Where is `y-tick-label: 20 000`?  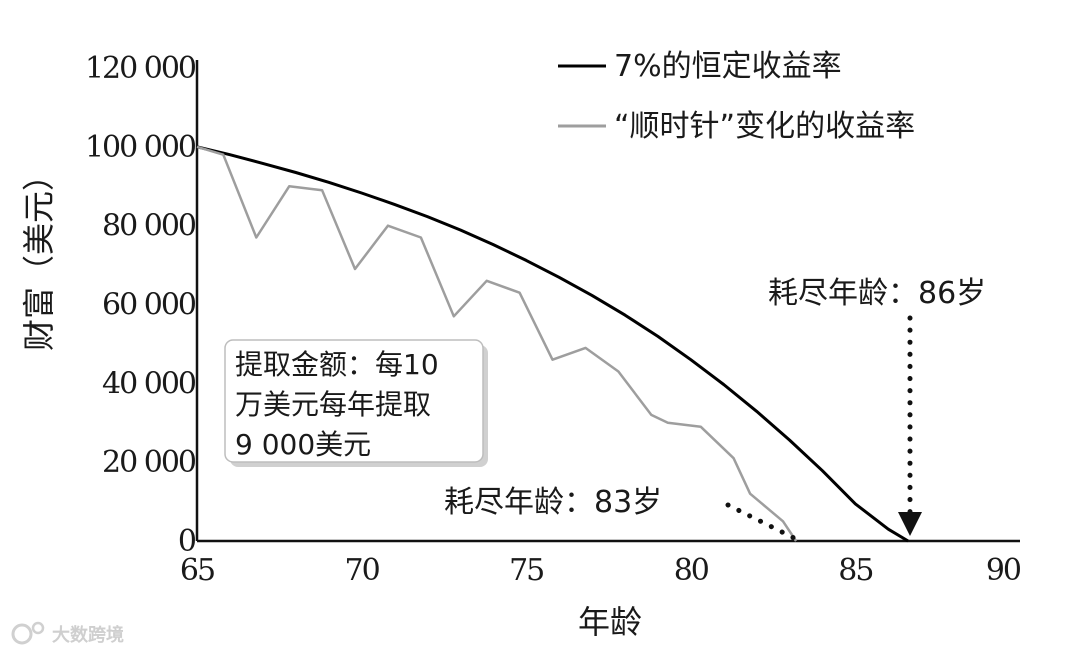 y-tick-label: 20 000 is located at coordinates (149, 462).